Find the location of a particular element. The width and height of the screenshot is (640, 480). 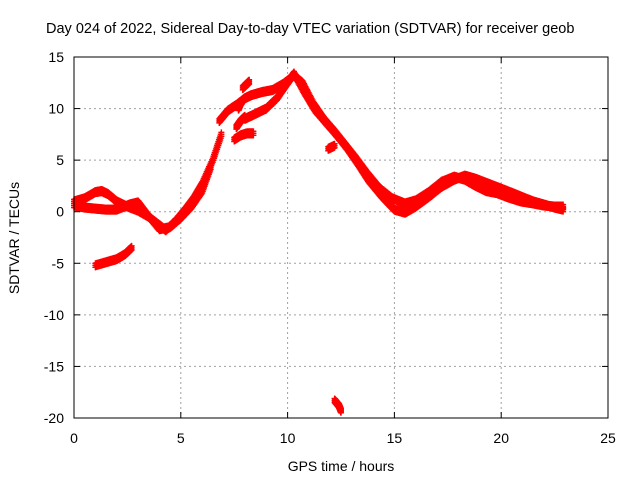

y-tick-label: -10 is located at coordinates (54, 315).